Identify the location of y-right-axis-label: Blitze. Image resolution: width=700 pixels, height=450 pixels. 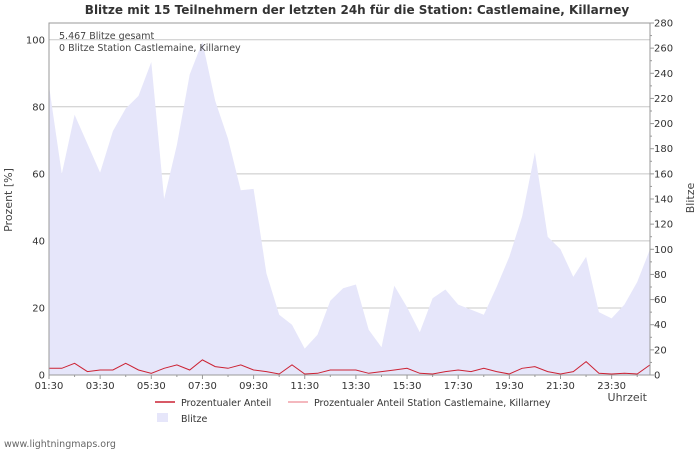
(690, 198).